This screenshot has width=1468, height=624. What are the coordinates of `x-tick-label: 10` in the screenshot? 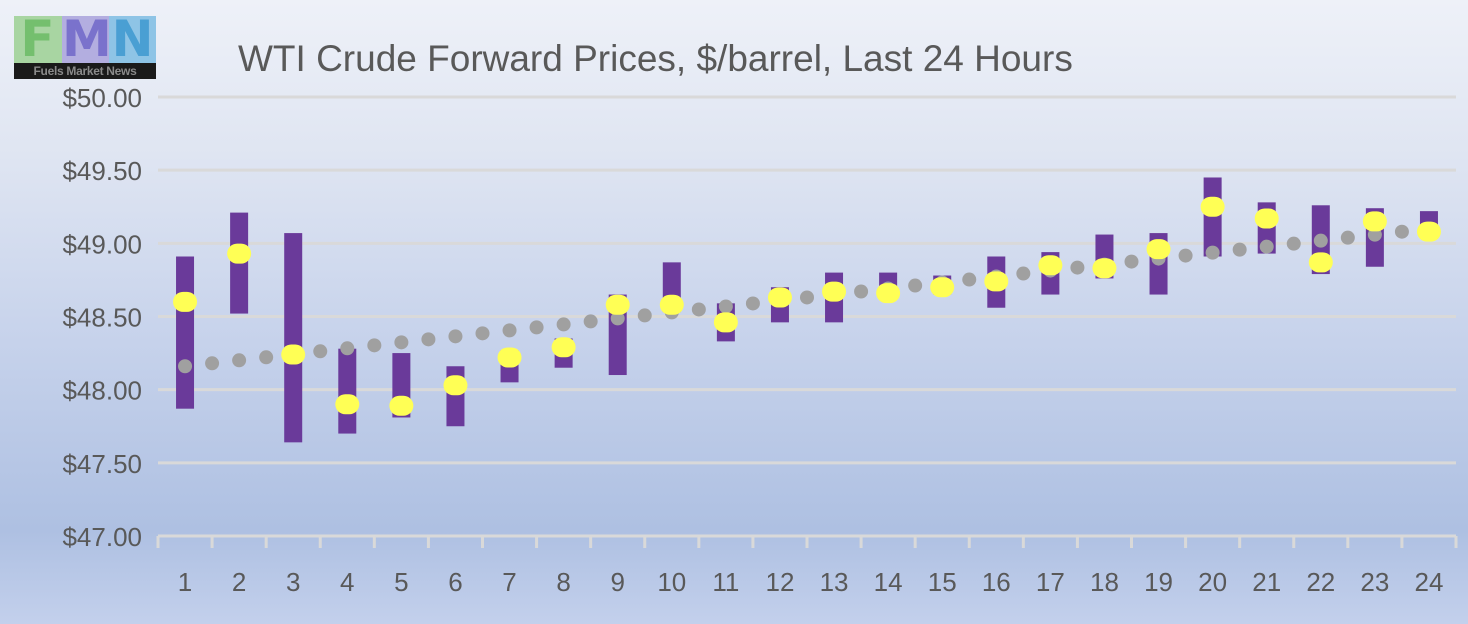 It's located at (671, 582).